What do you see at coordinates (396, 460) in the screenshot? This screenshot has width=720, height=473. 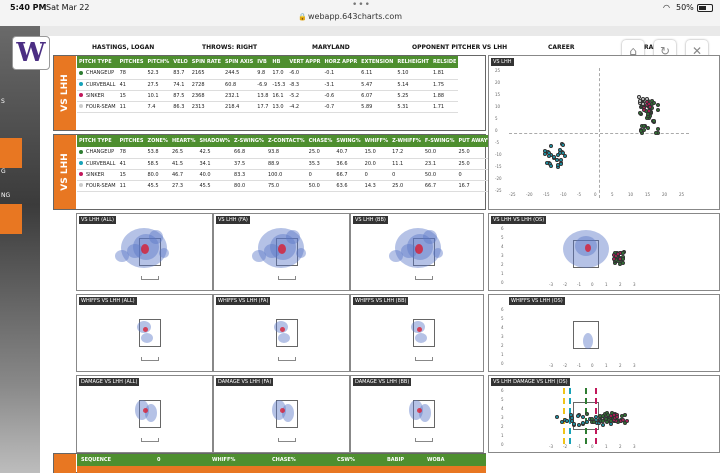 I see `sequence-column-header: BABIP` at bounding box center [396, 460].